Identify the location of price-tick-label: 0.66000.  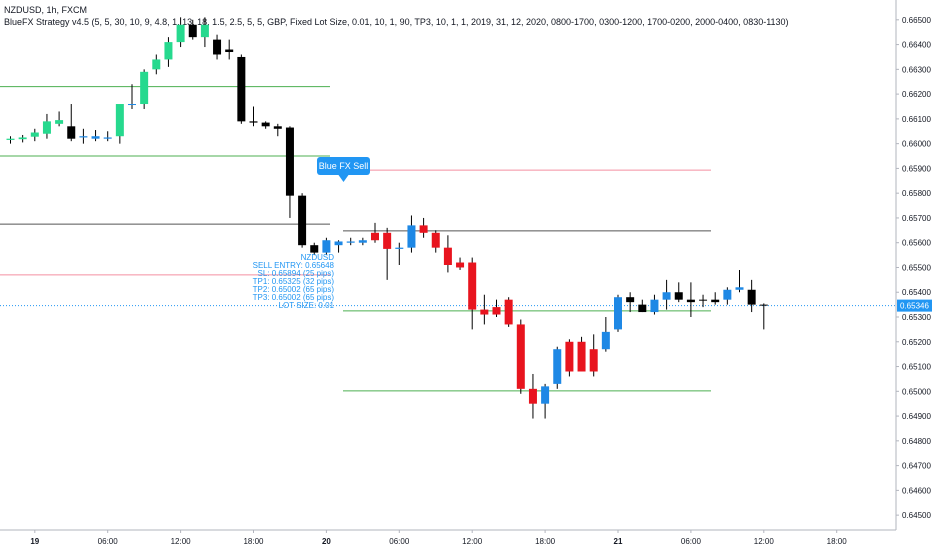
(916, 144).